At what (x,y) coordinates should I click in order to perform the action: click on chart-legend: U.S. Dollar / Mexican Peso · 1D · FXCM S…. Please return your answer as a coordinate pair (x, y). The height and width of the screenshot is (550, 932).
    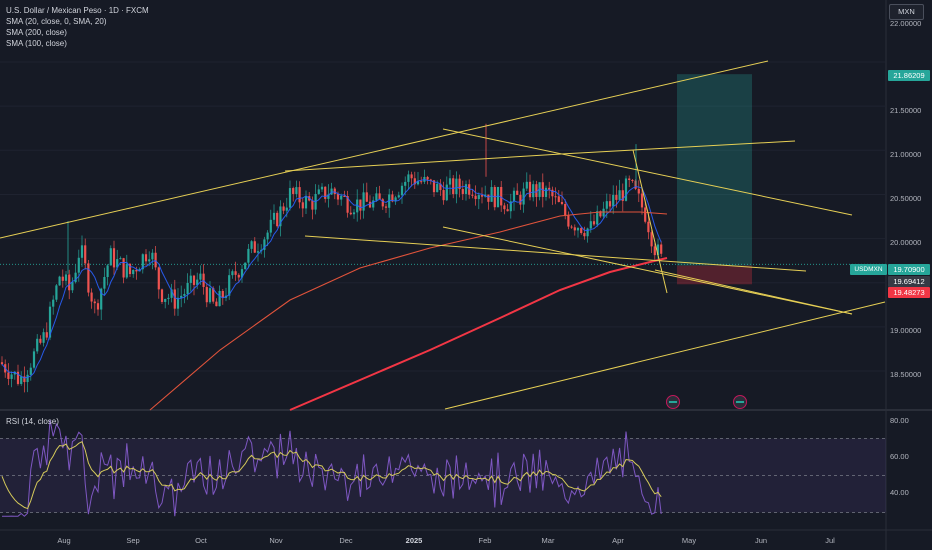
    Looking at the image, I should click on (77, 27).